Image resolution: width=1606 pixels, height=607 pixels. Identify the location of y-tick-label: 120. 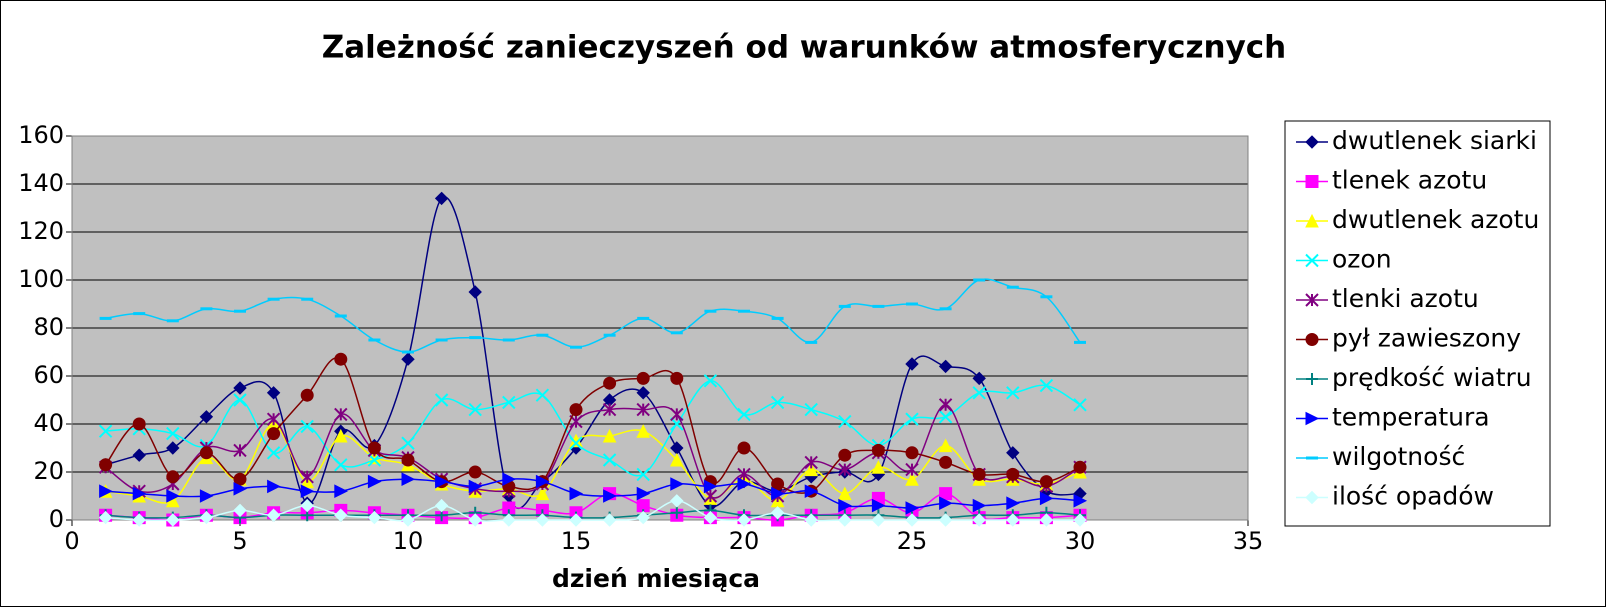
(41, 231).